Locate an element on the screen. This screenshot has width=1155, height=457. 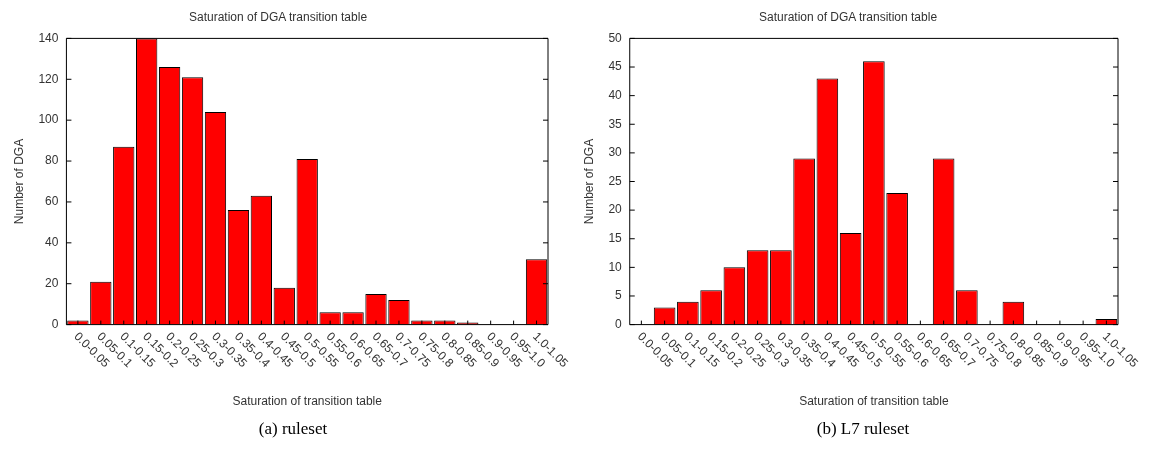
y-tick-label: 140 is located at coordinates (48, 37).